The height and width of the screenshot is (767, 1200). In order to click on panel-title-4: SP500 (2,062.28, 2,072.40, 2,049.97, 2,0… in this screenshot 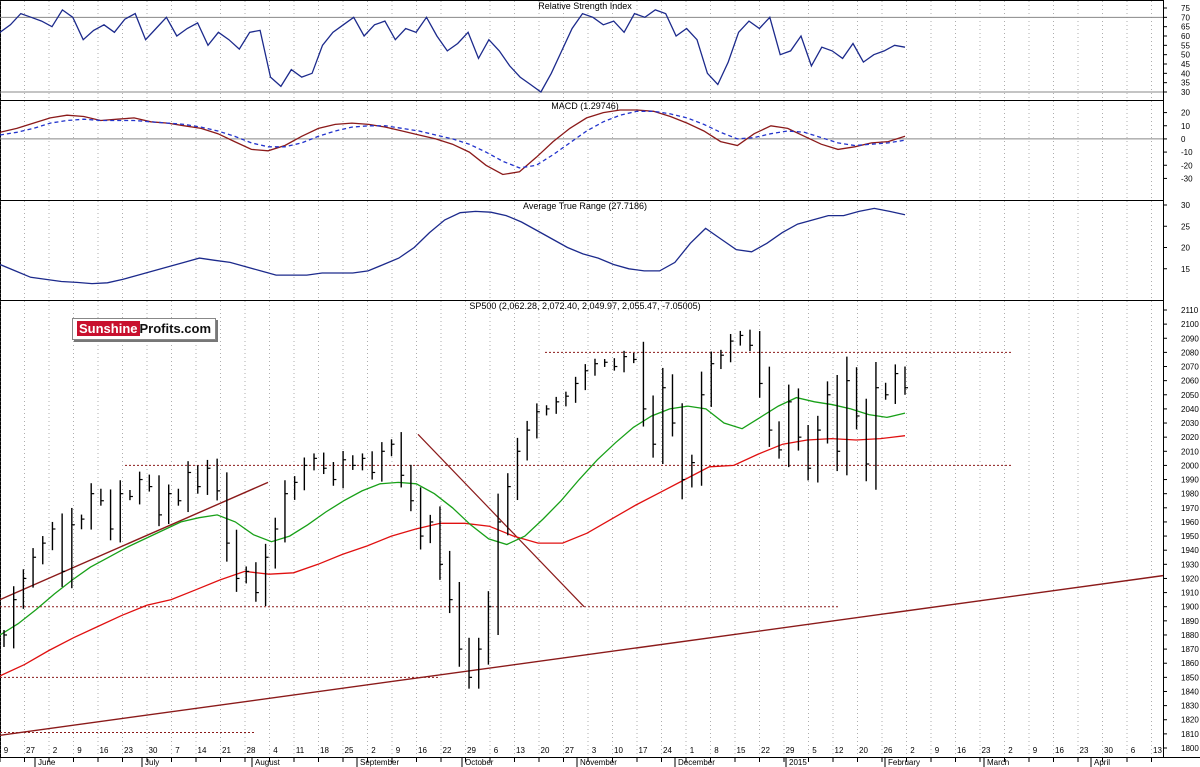, I will do `click(584, 306)`.